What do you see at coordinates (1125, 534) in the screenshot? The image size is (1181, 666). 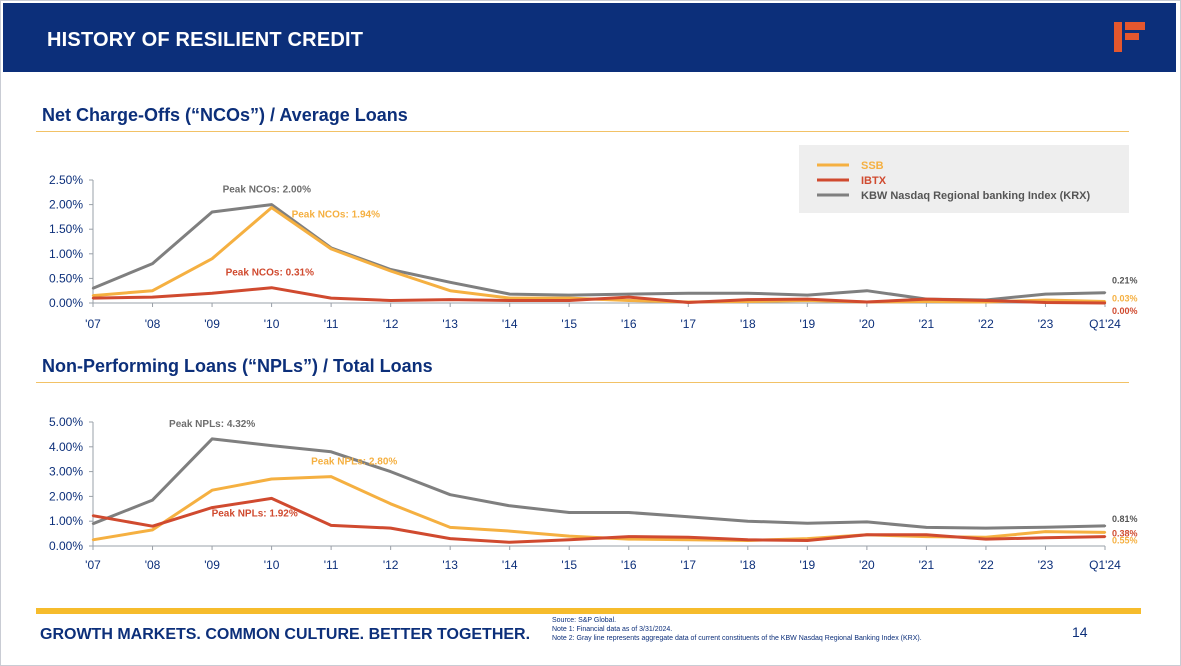 I see `end-value-label-ibtx: 0.38%` at bounding box center [1125, 534].